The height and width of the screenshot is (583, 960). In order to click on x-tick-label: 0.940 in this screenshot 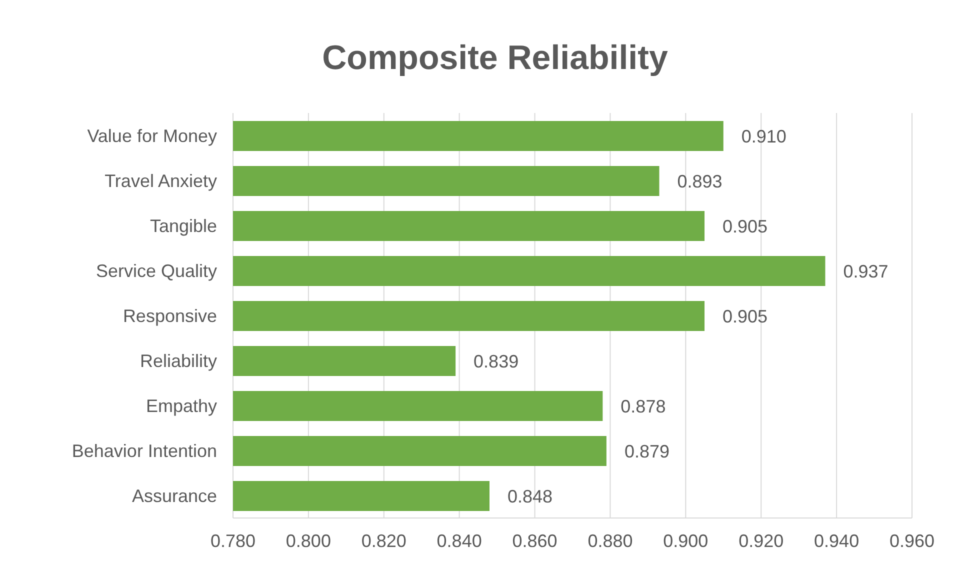, I will do `click(837, 540)`.